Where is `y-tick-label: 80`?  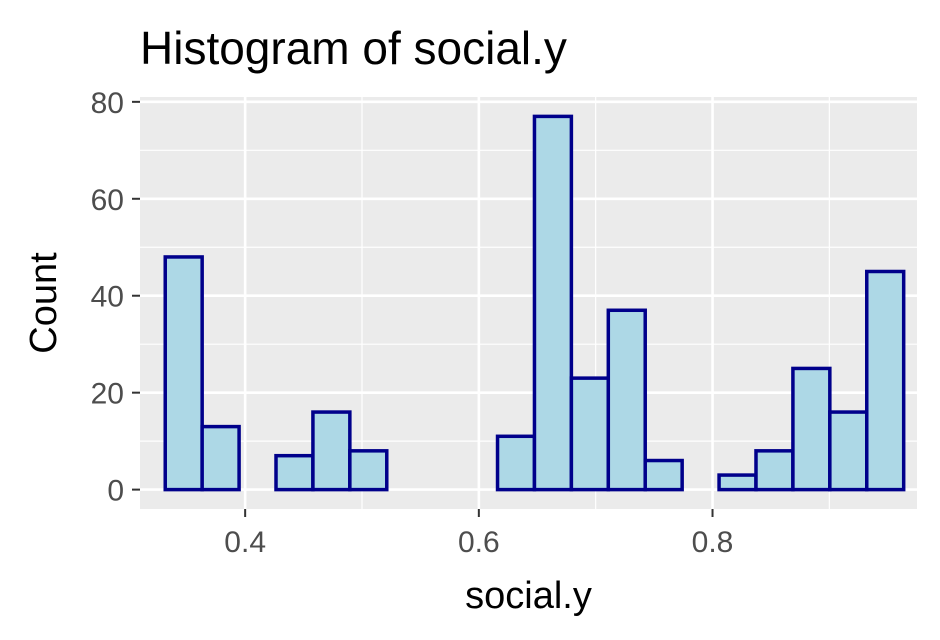
y-tick-label: 80 is located at coordinates (107, 103).